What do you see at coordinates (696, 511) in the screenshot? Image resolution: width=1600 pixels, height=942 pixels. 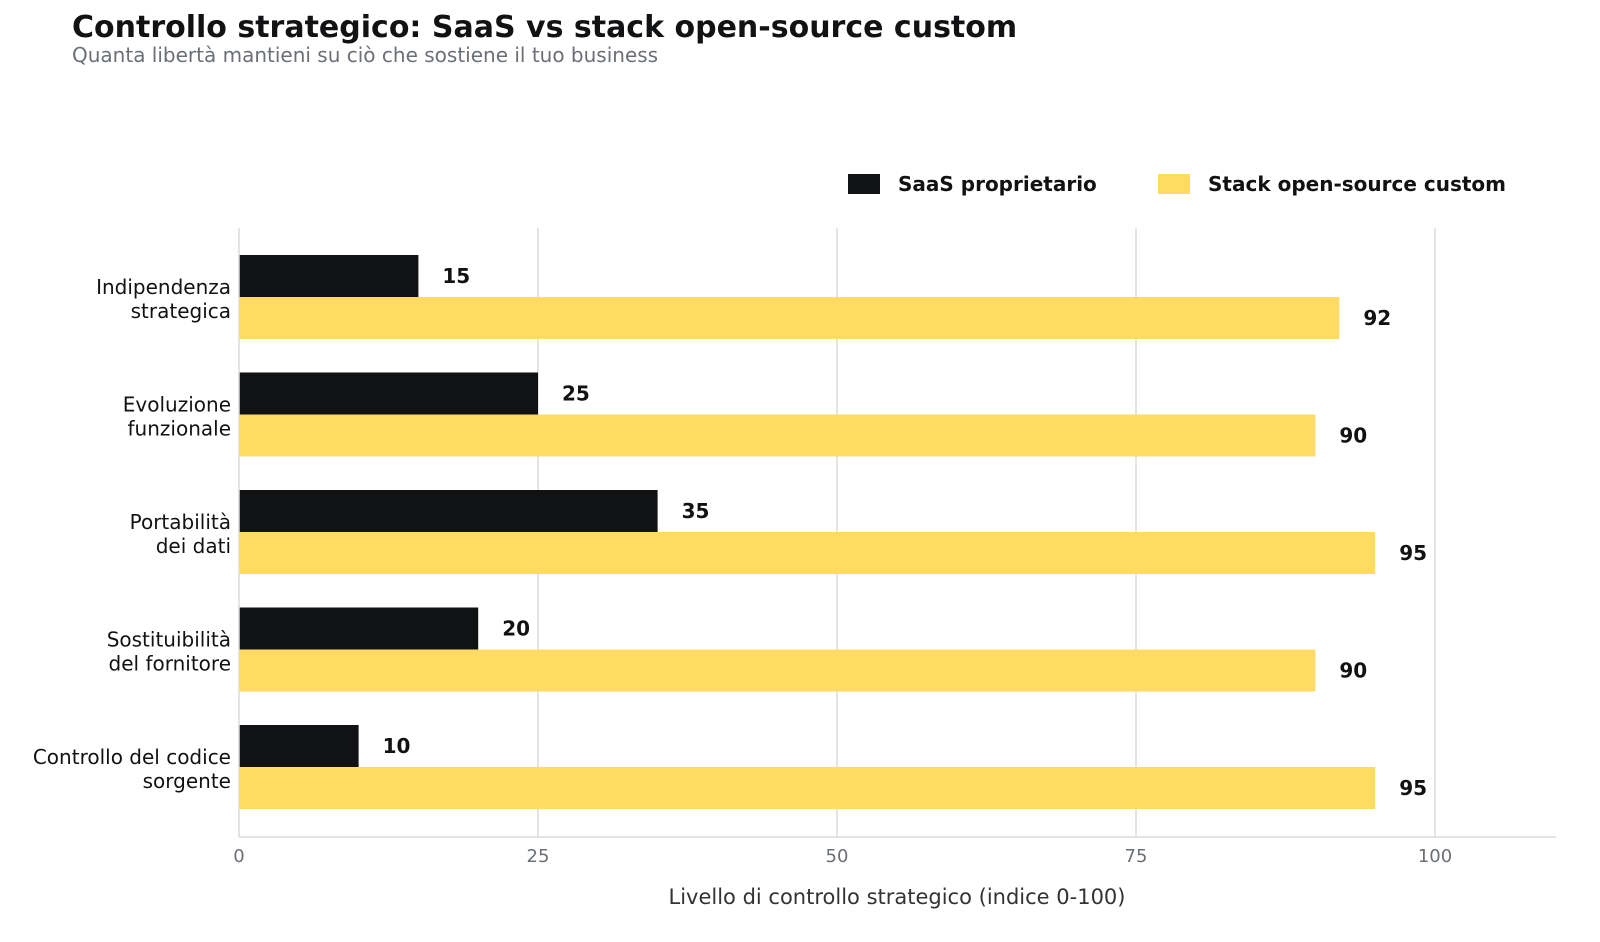 I see `data-label-saas-3: 35` at bounding box center [696, 511].